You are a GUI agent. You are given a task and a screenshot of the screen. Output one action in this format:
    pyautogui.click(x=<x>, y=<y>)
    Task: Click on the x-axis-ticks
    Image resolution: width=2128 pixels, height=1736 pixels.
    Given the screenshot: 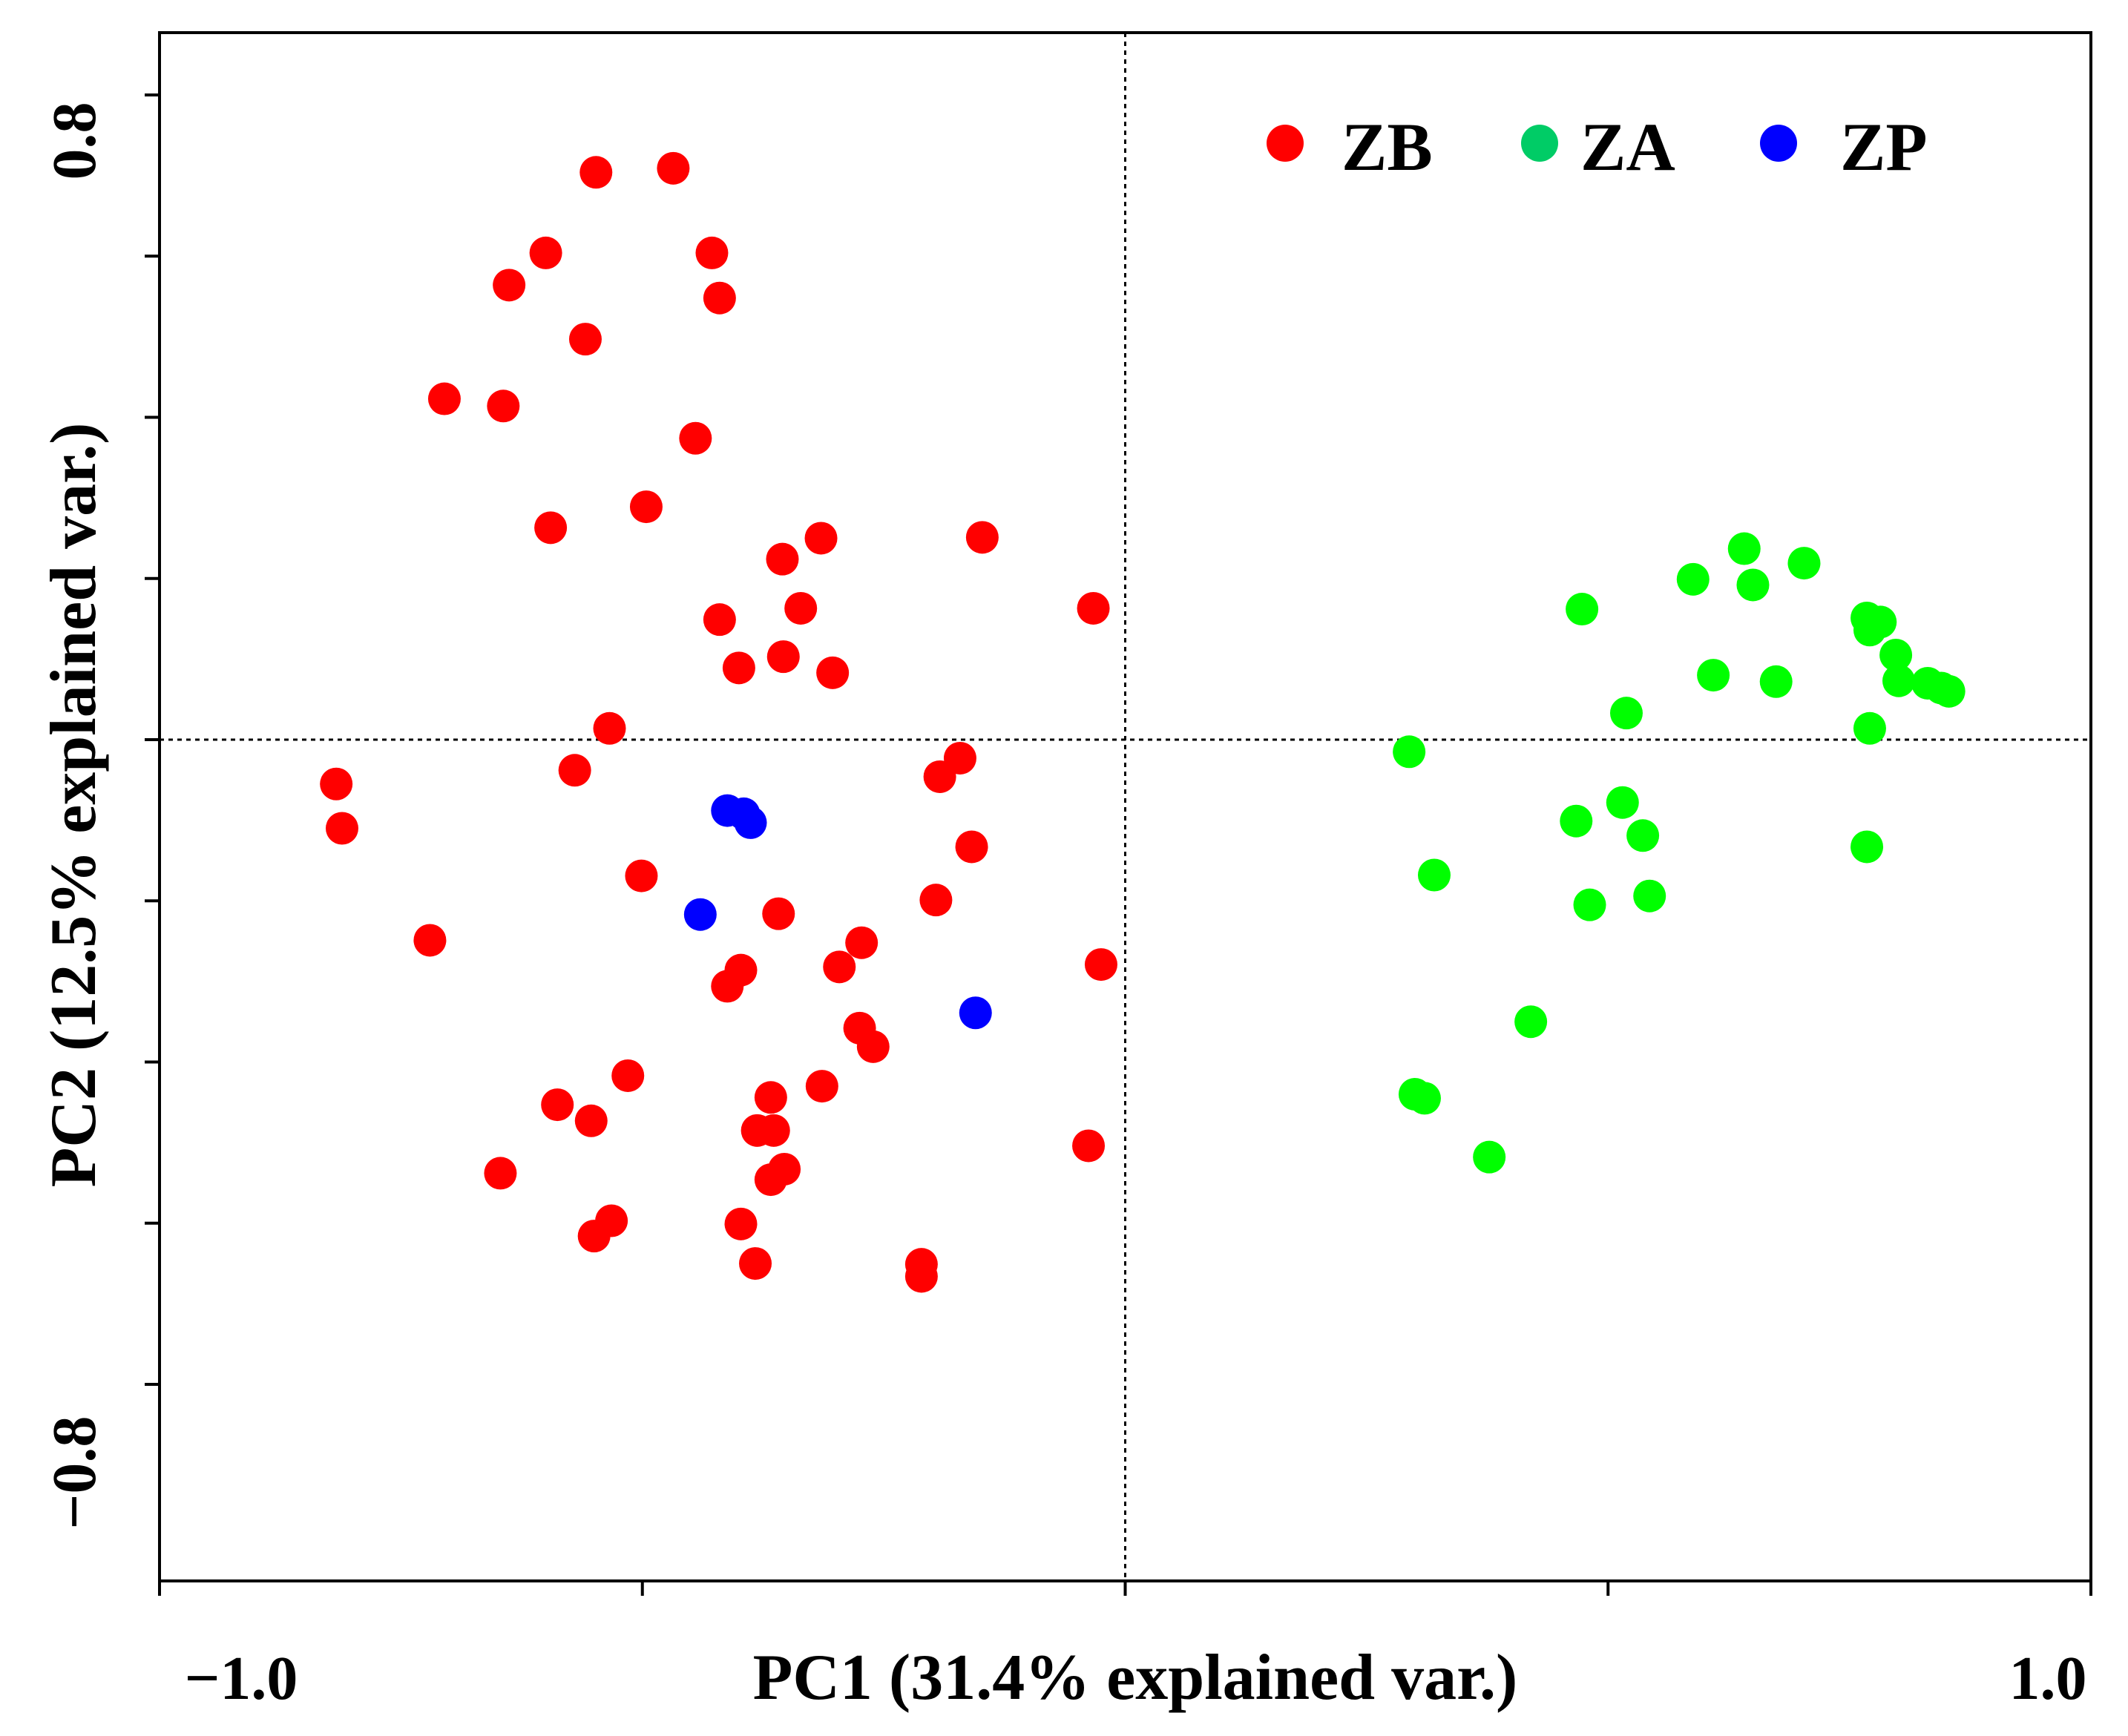 What is the action you would take?
    pyautogui.click(x=1125, y=1589)
    